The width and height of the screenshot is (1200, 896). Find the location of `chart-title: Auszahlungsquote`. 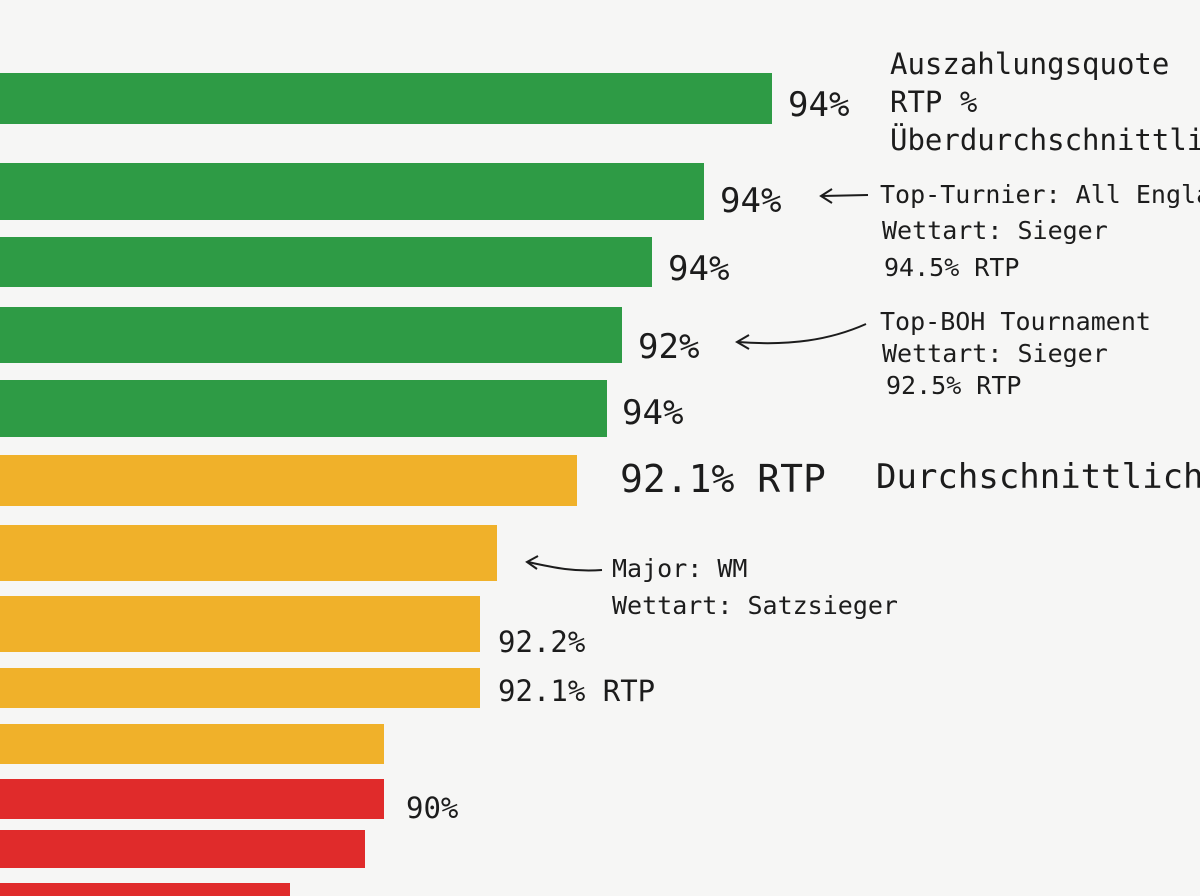

chart-title: Auszahlungsquote is located at coordinates (1029, 64).